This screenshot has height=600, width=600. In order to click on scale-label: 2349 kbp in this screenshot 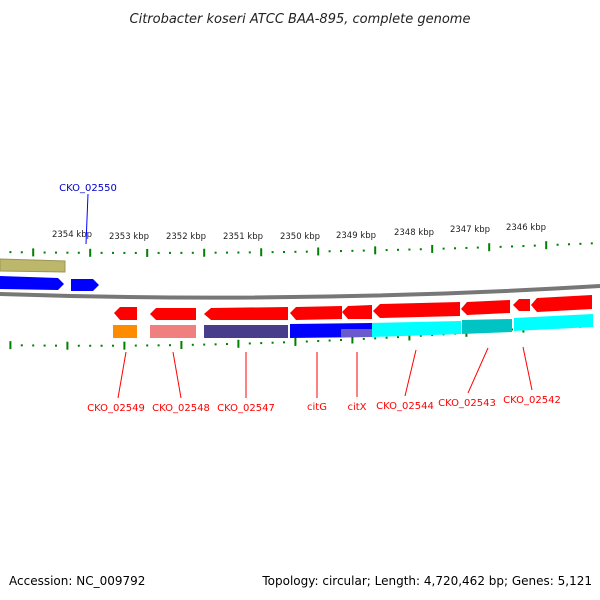, I will do `click(356, 236)`.